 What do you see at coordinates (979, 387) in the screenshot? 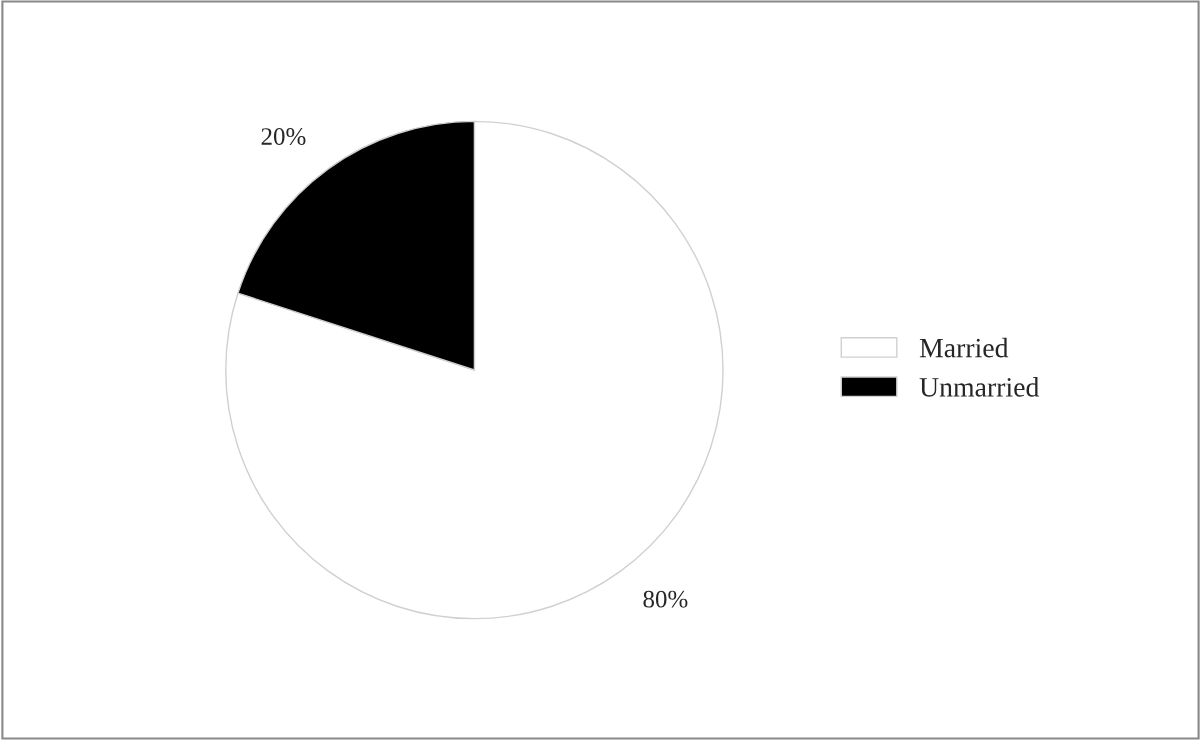
I see `legend-label: Unmarried` at bounding box center [979, 387].